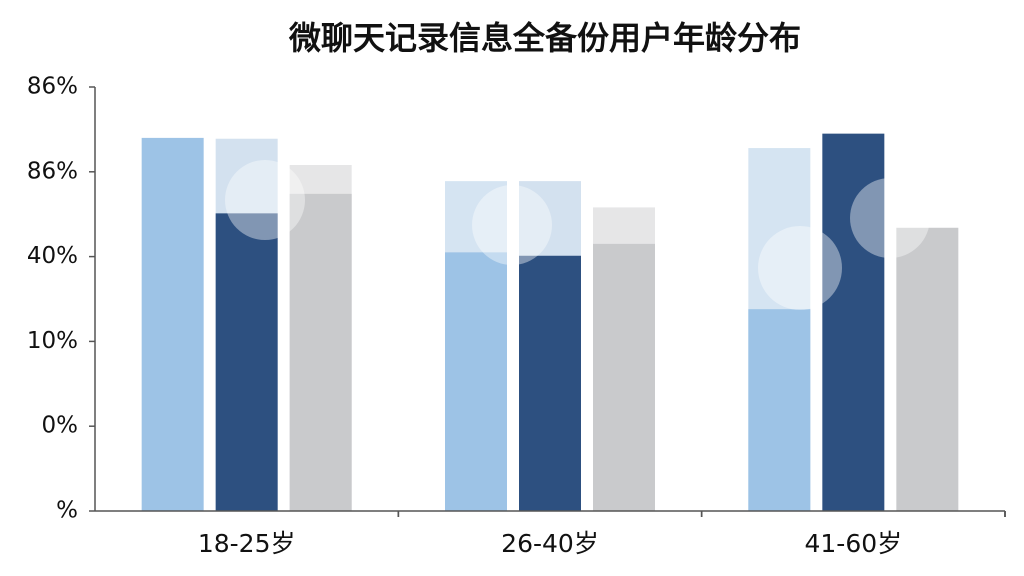 The image size is (1024, 576). I want to click on y-tick-label: 0%, so click(60, 426).